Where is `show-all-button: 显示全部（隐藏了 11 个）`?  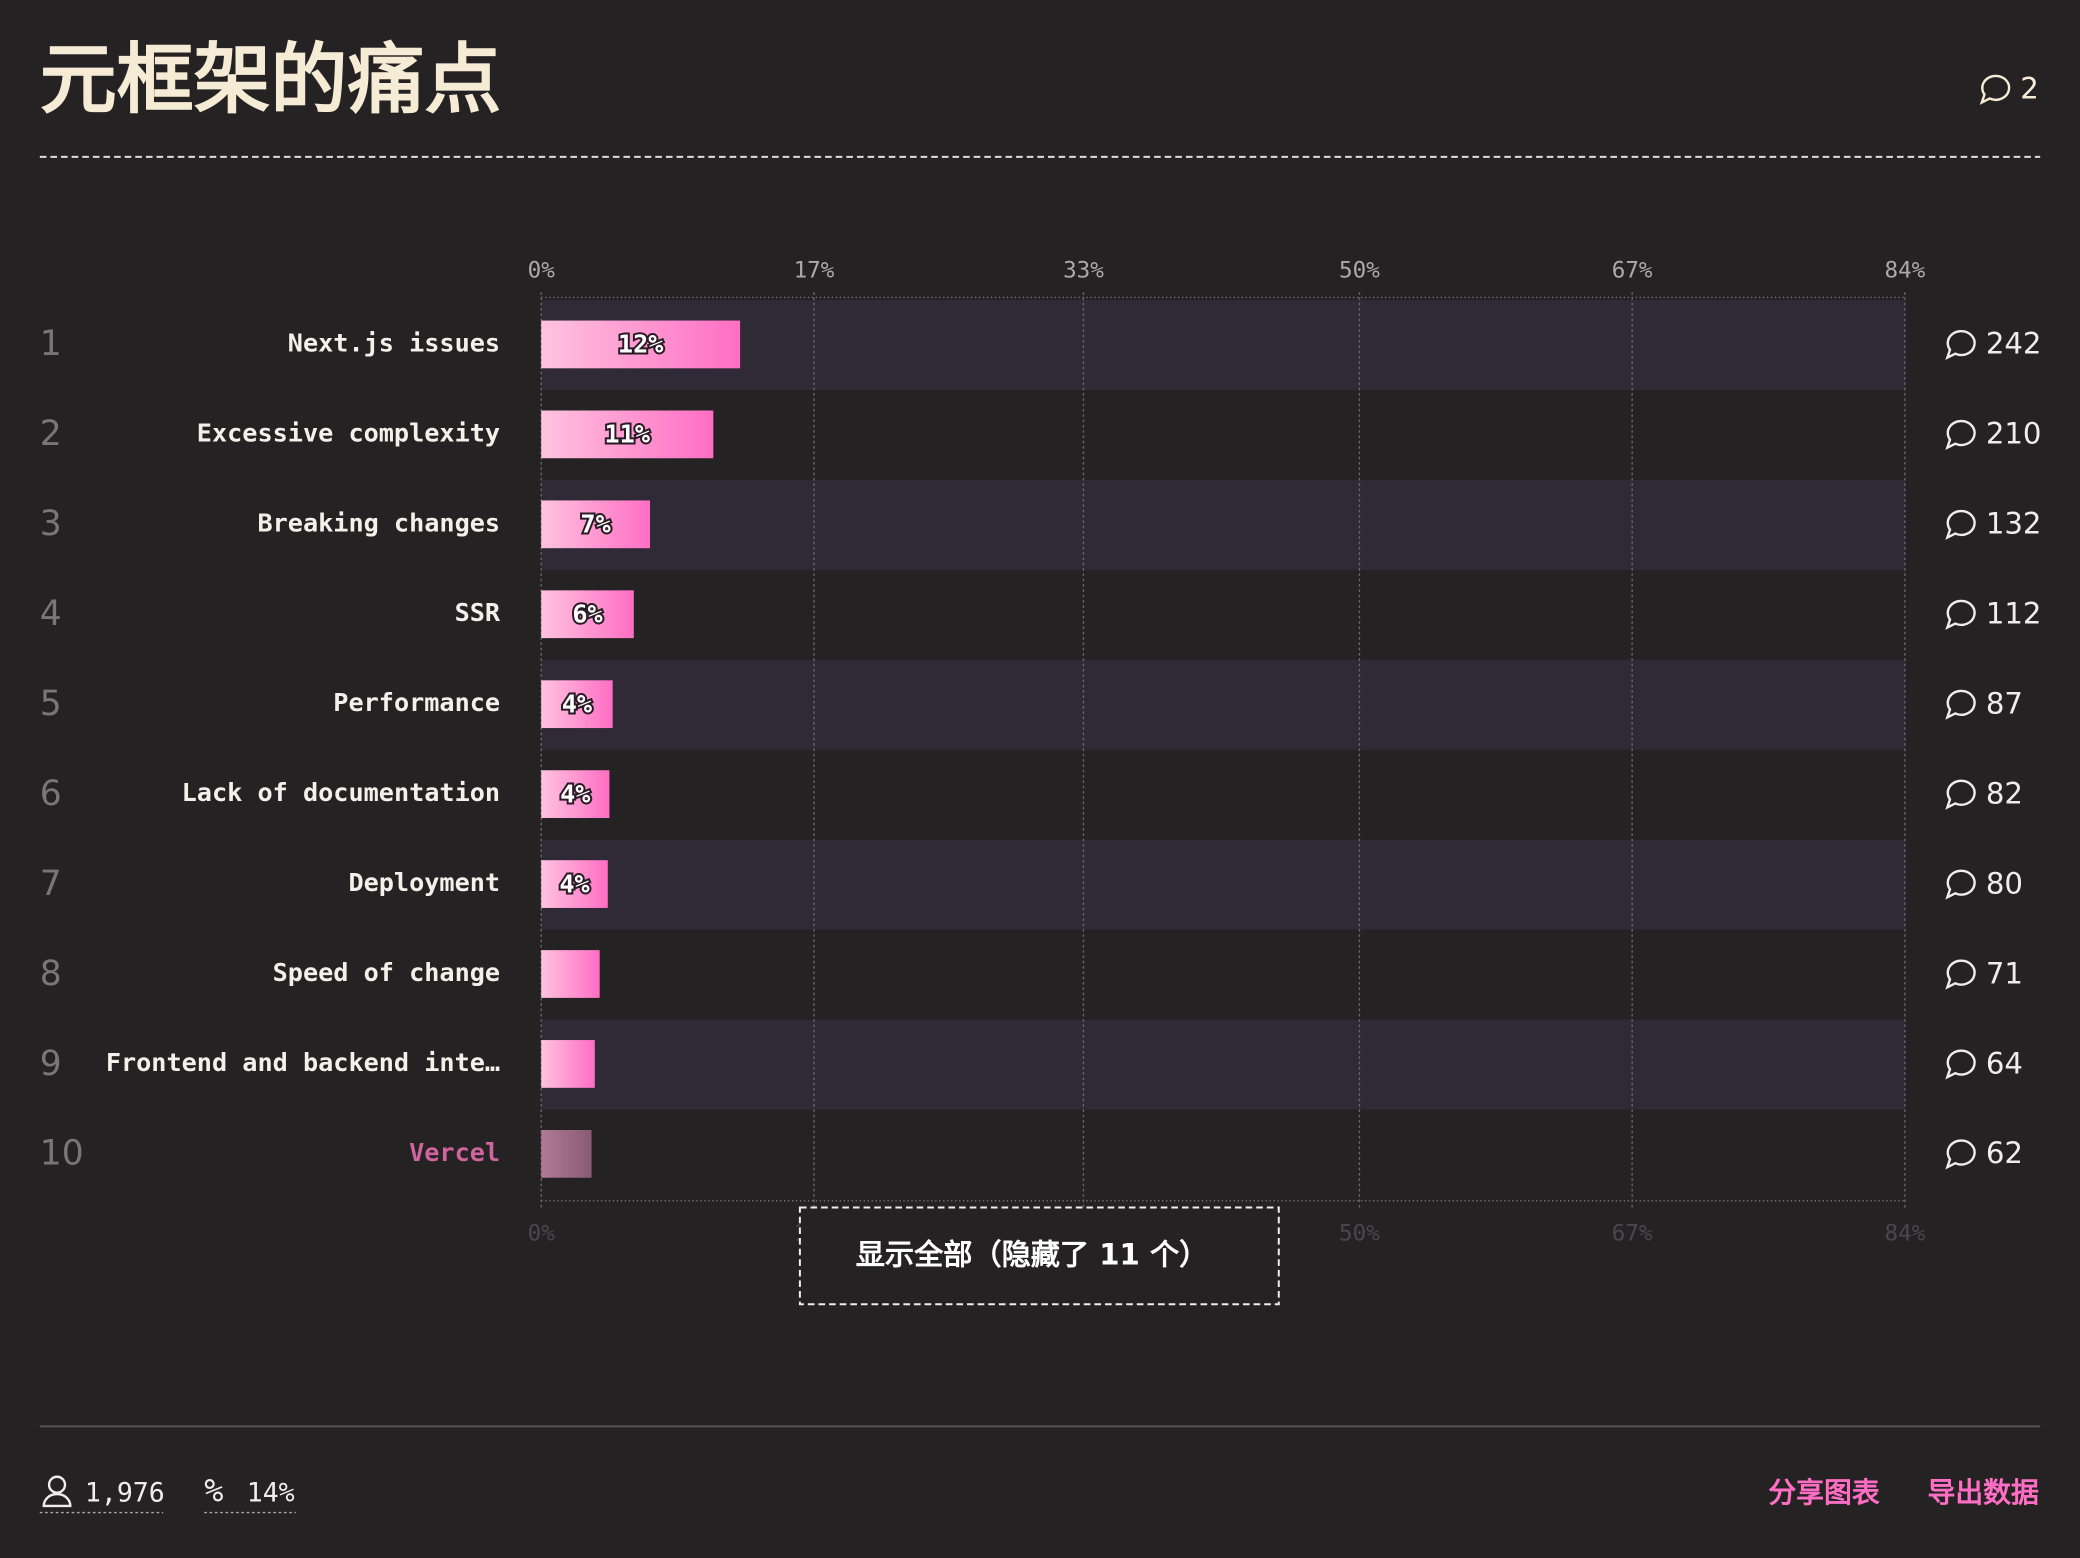
show-all-button: 显示全部（隐藏了 11 个） is located at coordinates (1039, 1256).